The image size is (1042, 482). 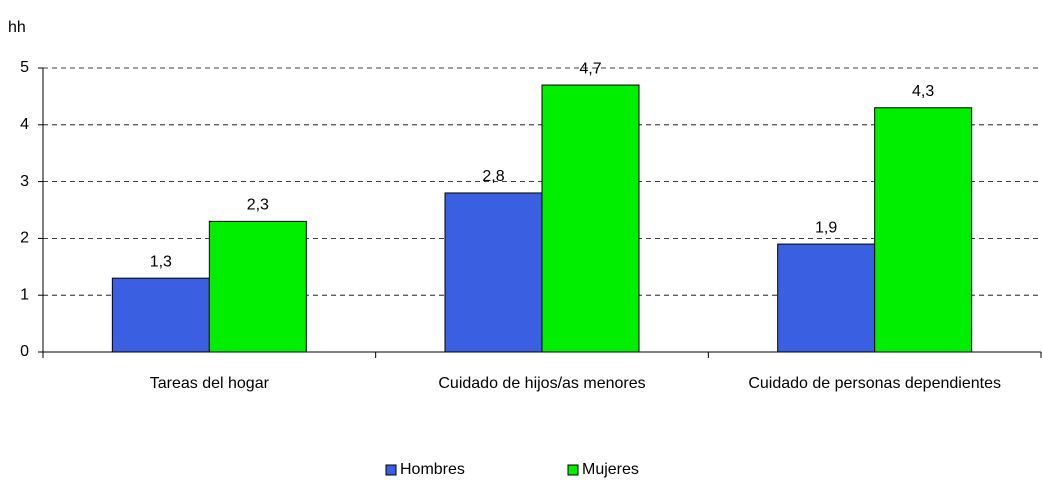 I want to click on y-tick-label: 1, so click(x=24, y=294).